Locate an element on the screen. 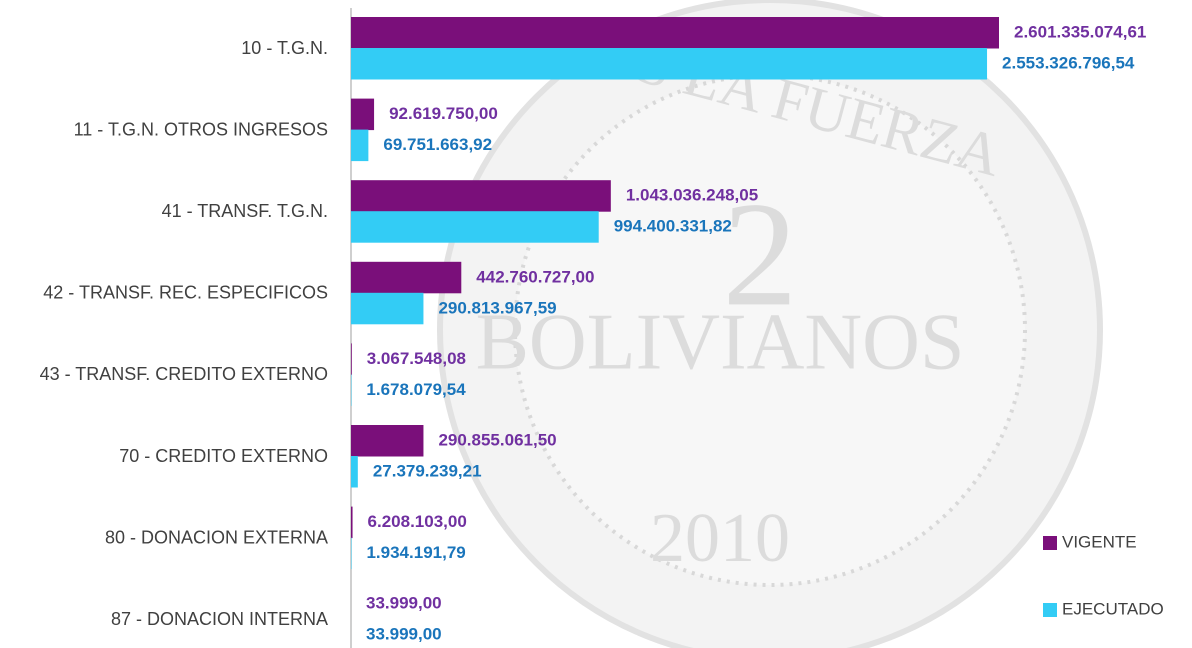  y-tick-label: 42 - TRANSF. REC. ESPECIFICOS is located at coordinates (185, 293).